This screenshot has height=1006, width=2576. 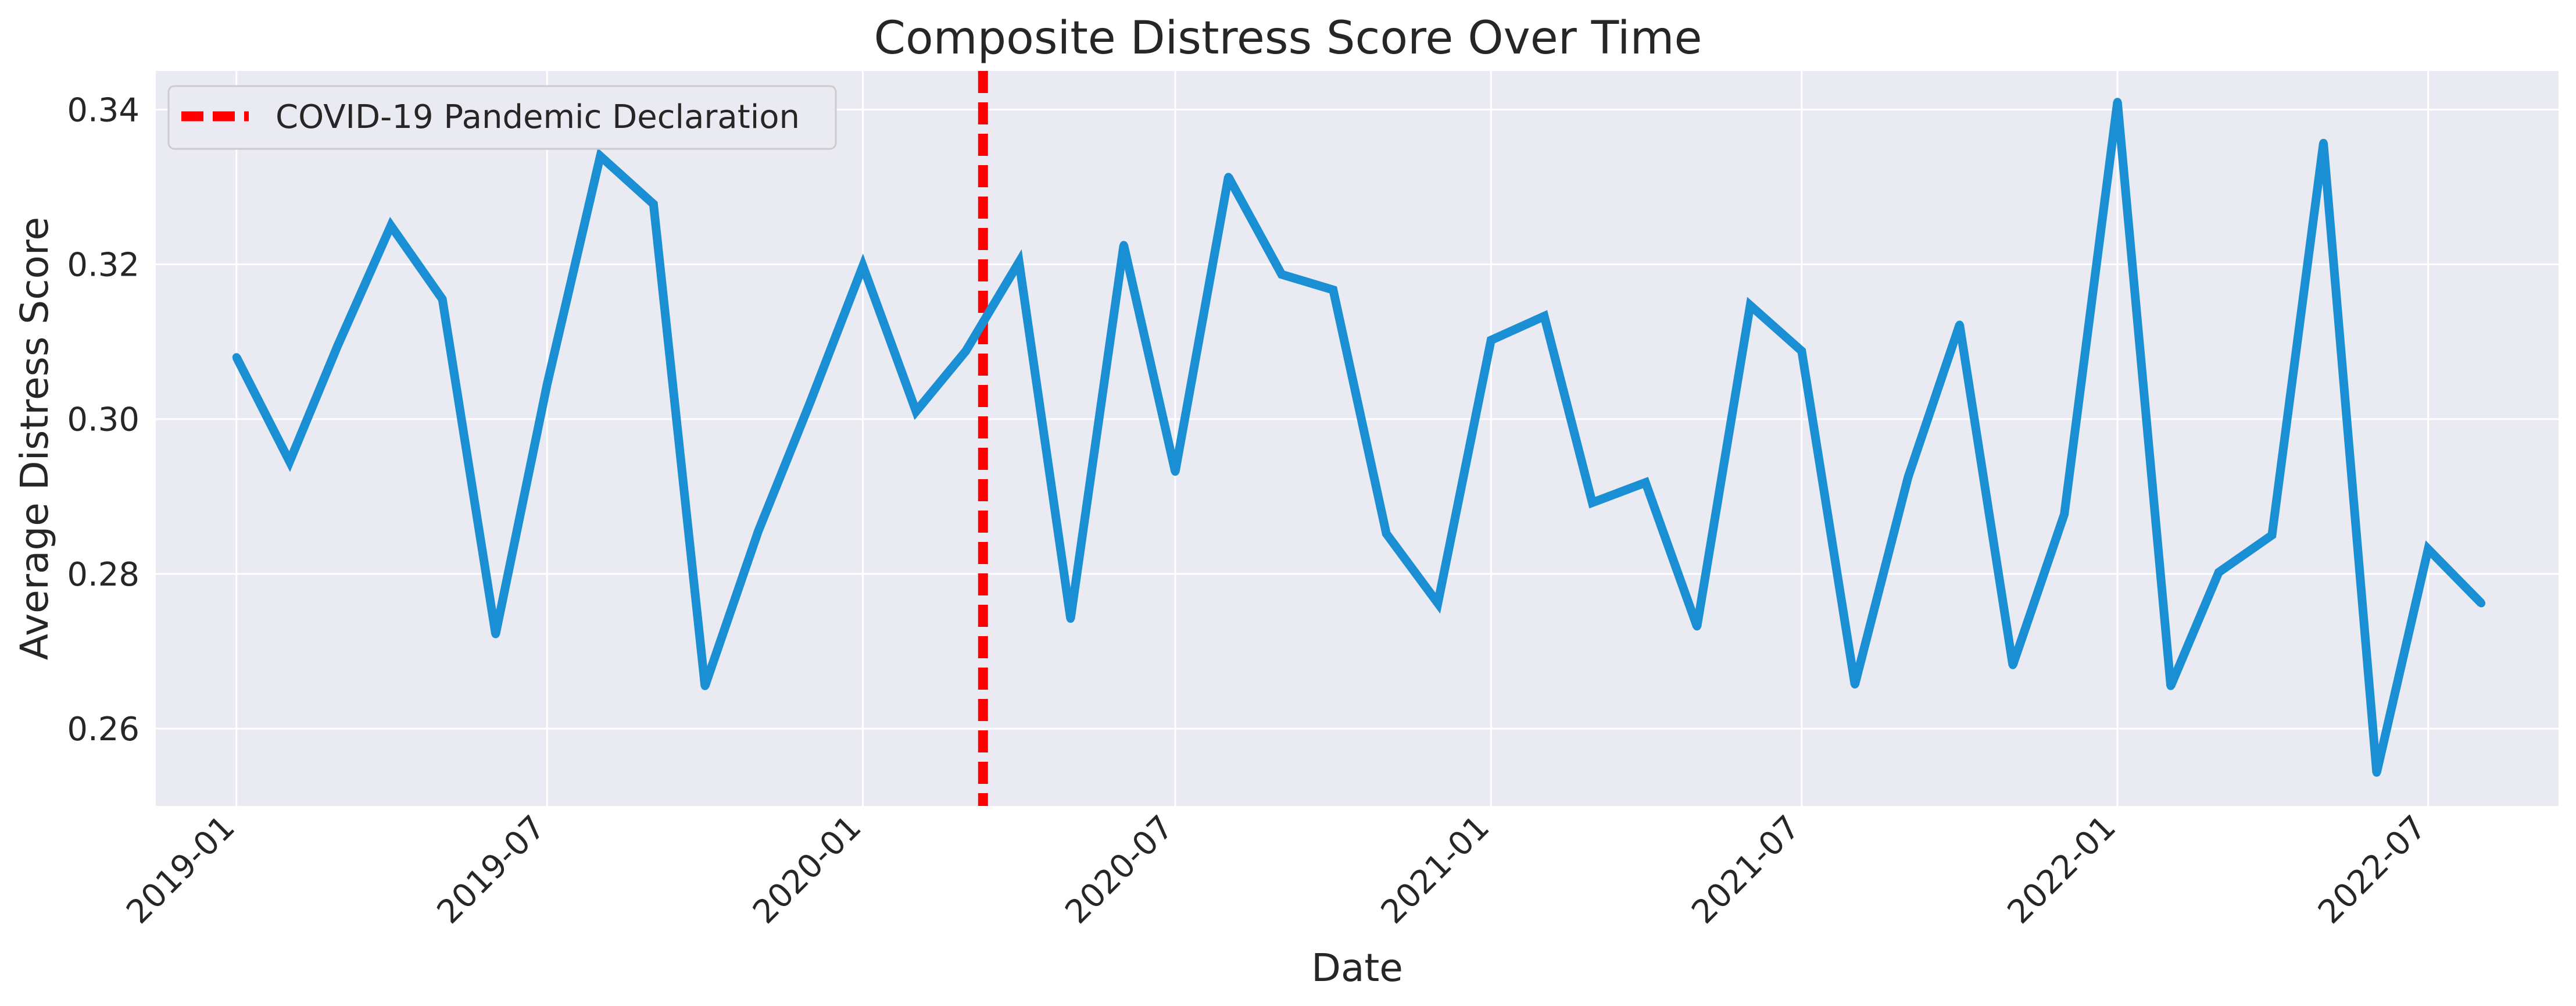 What do you see at coordinates (103, 729) in the screenshot?
I see `y-tick-label: 0.26` at bounding box center [103, 729].